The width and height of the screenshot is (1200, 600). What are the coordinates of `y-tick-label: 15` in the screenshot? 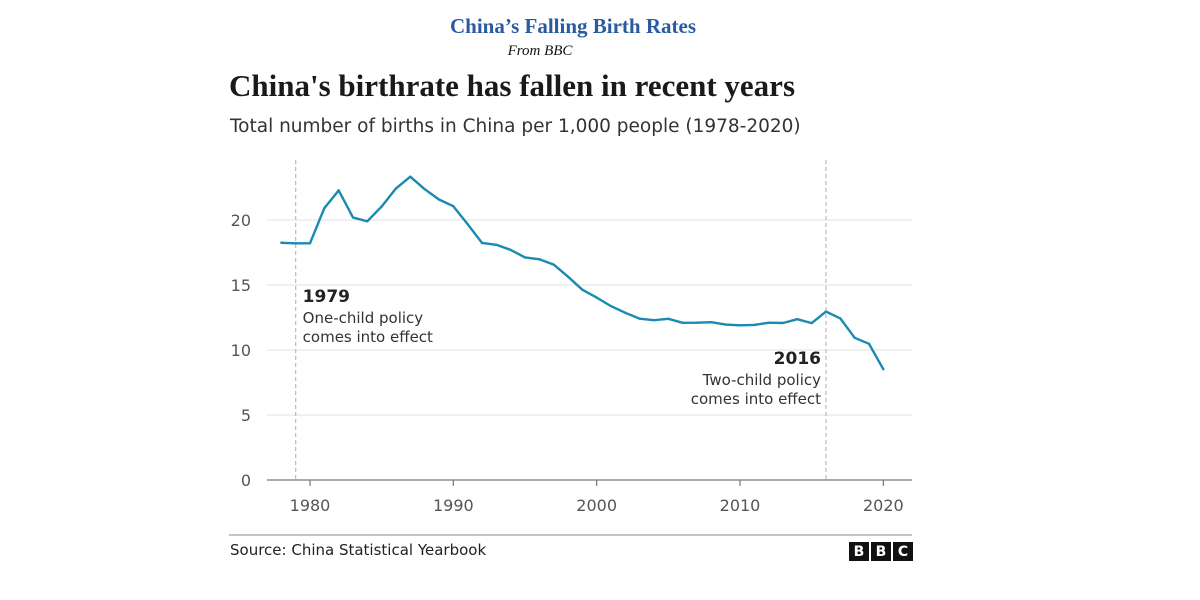 It's located at (241, 285).